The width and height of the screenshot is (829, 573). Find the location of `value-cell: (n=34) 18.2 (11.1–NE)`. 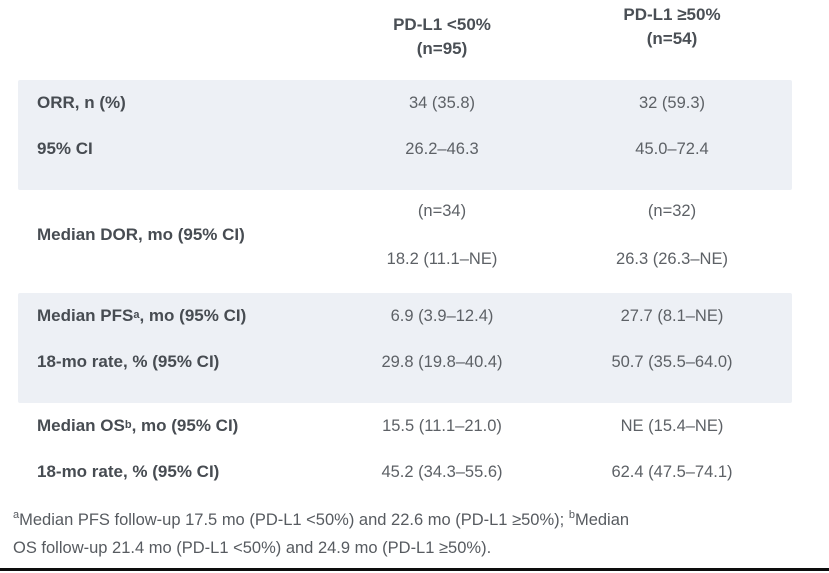

value-cell: (n=34) 18.2 (11.1–NE) is located at coordinates (442, 241).